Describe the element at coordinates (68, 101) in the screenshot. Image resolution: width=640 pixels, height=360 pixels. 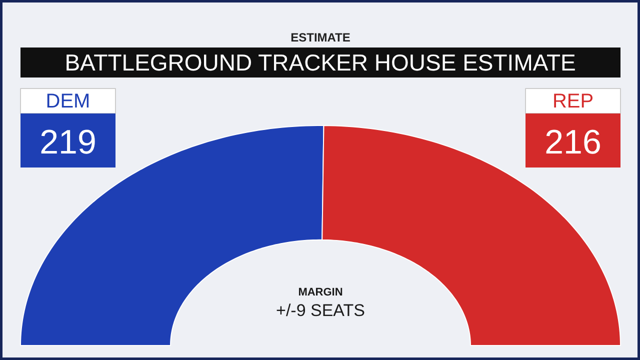
I see `slice-label: DEM` at that location.